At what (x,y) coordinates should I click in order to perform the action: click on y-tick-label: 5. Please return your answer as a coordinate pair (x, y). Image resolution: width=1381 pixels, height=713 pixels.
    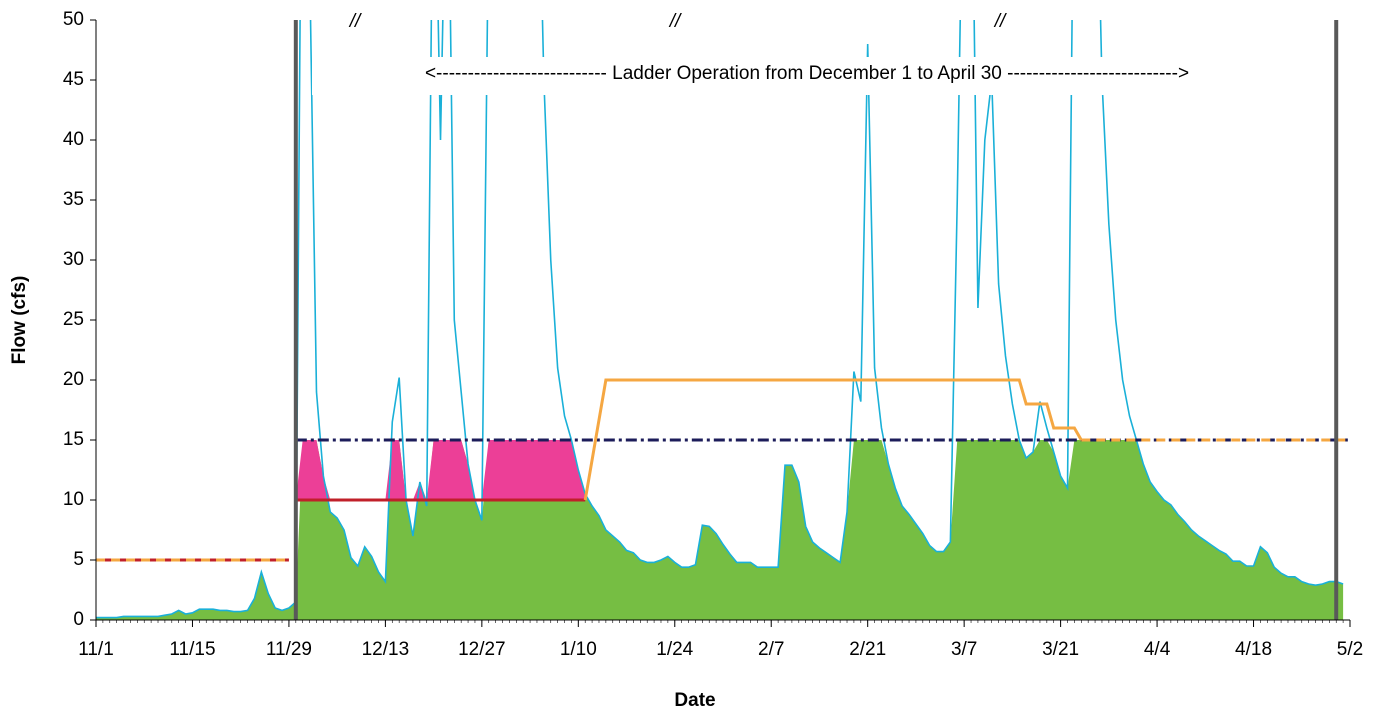
    Looking at the image, I should click on (78, 559).